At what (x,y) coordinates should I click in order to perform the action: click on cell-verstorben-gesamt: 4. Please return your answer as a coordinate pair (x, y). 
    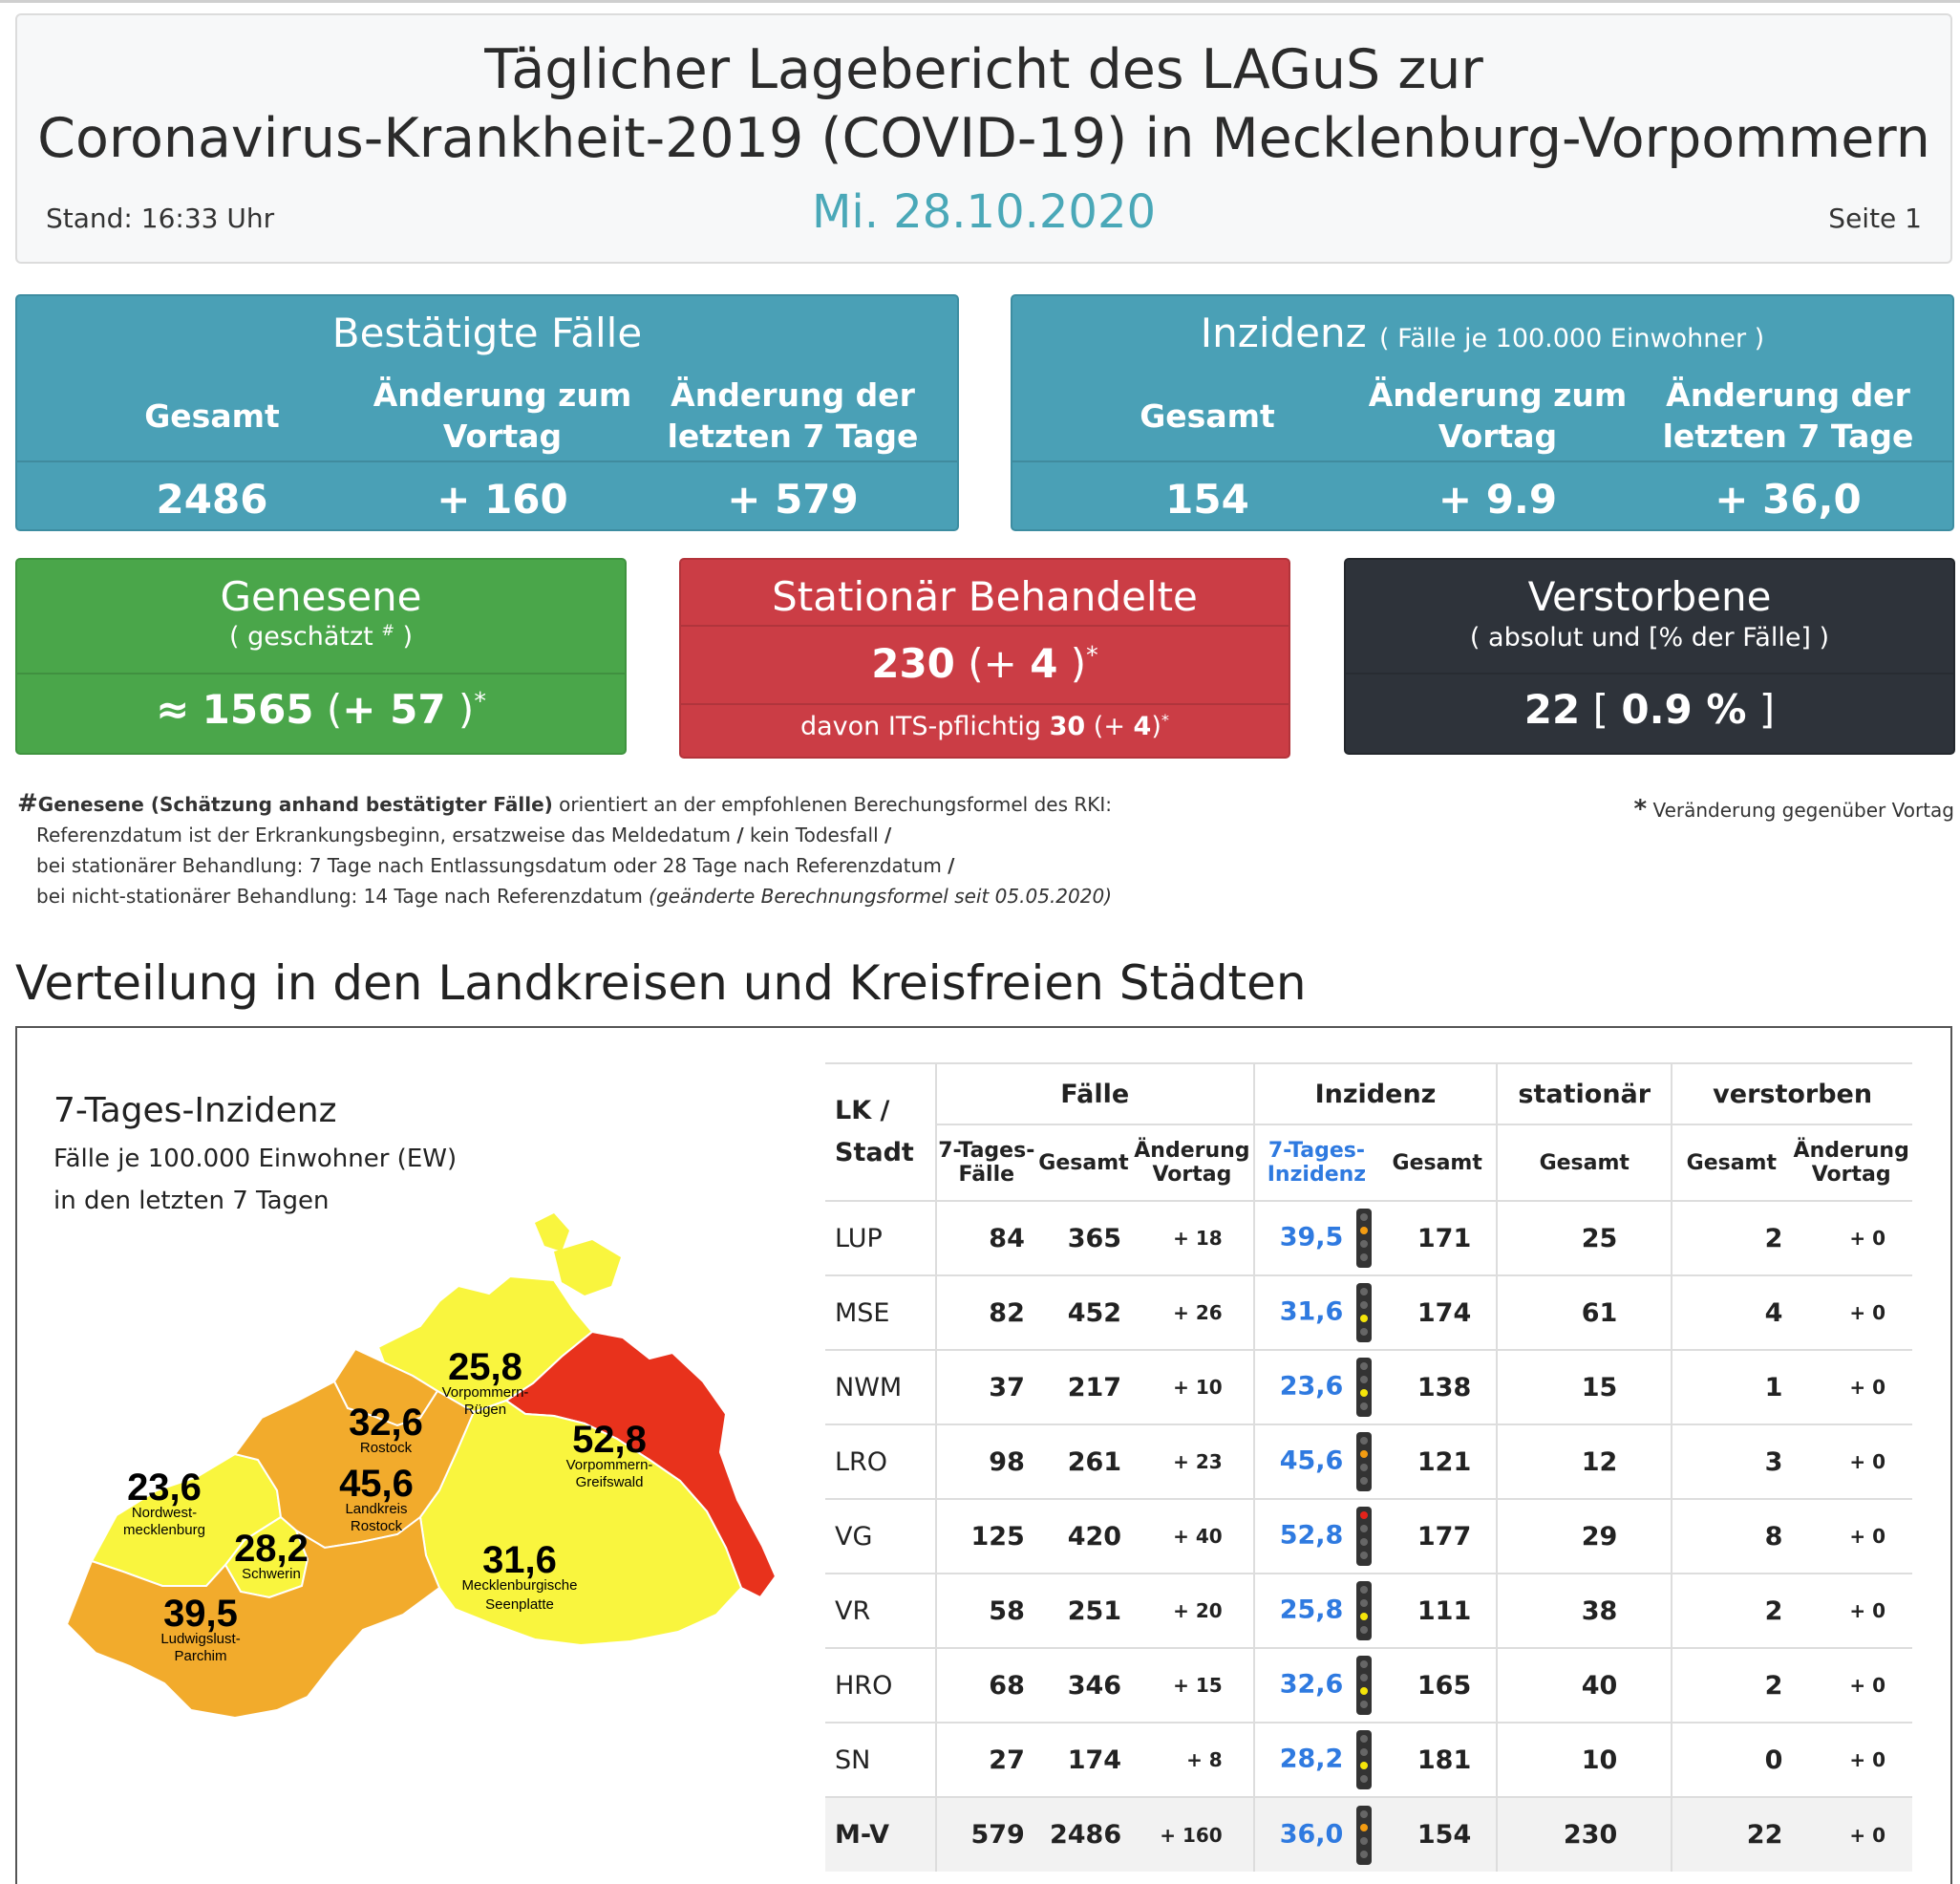
    Looking at the image, I should click on (1731, 1312).